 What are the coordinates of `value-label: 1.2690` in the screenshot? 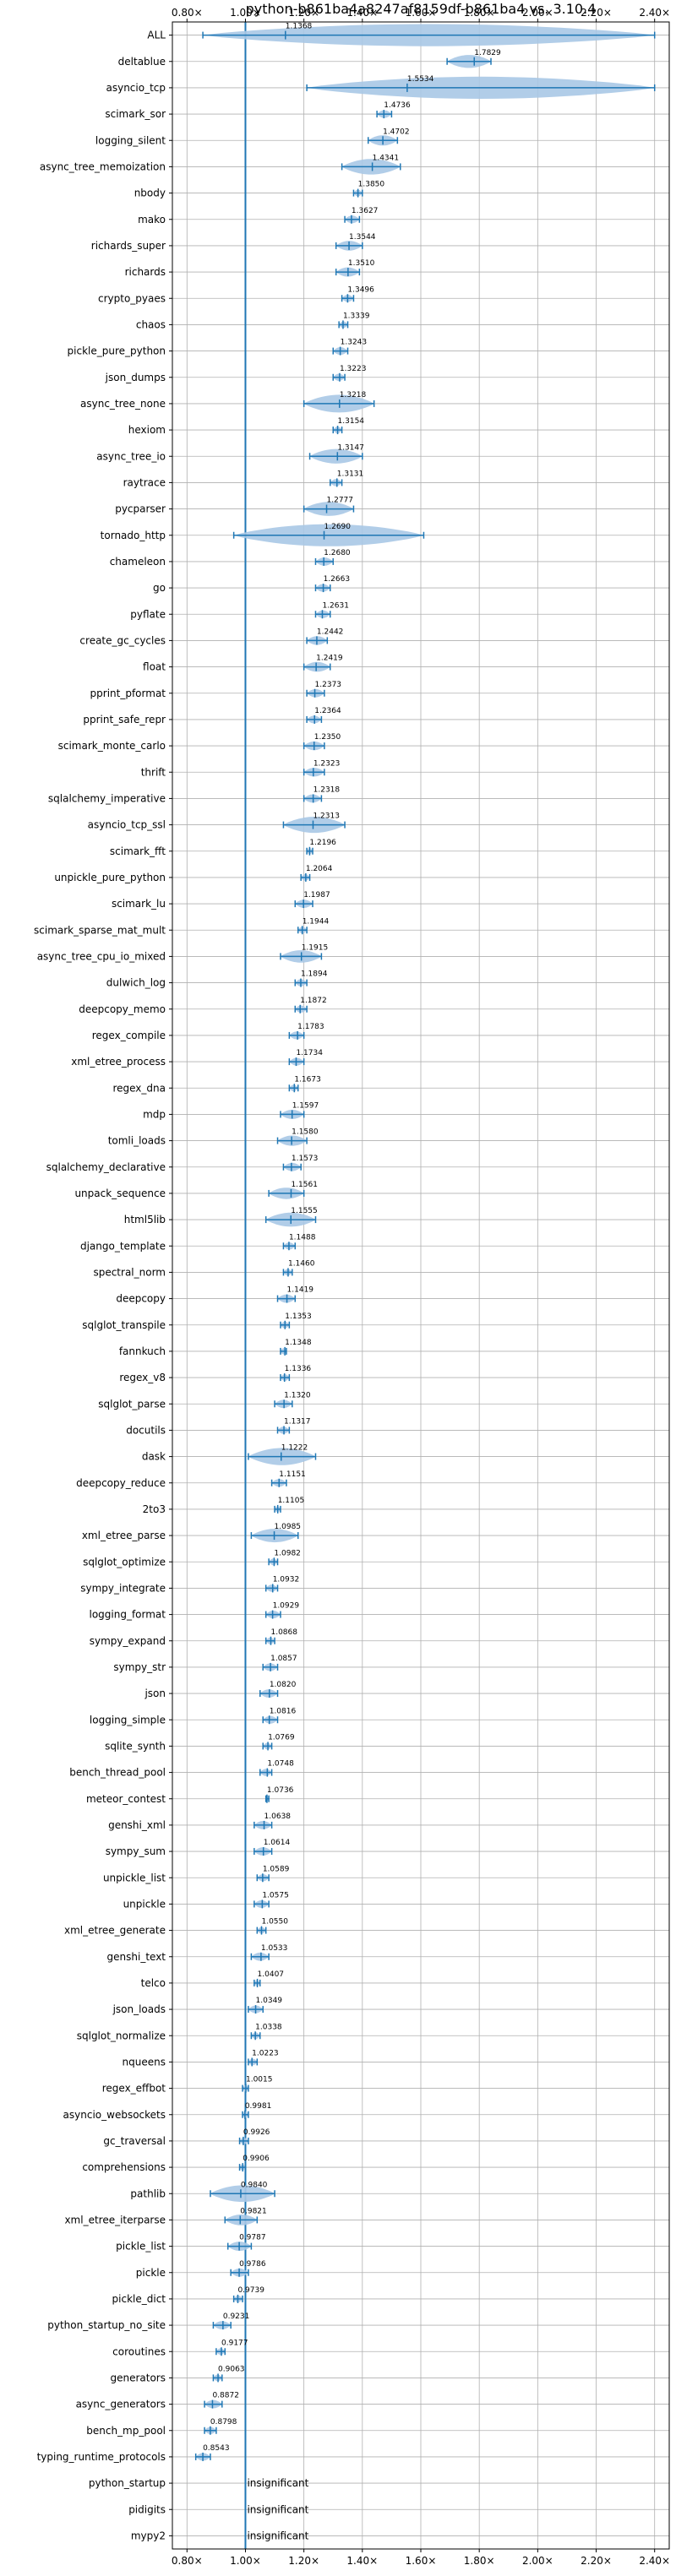 It's located at (338, 527).